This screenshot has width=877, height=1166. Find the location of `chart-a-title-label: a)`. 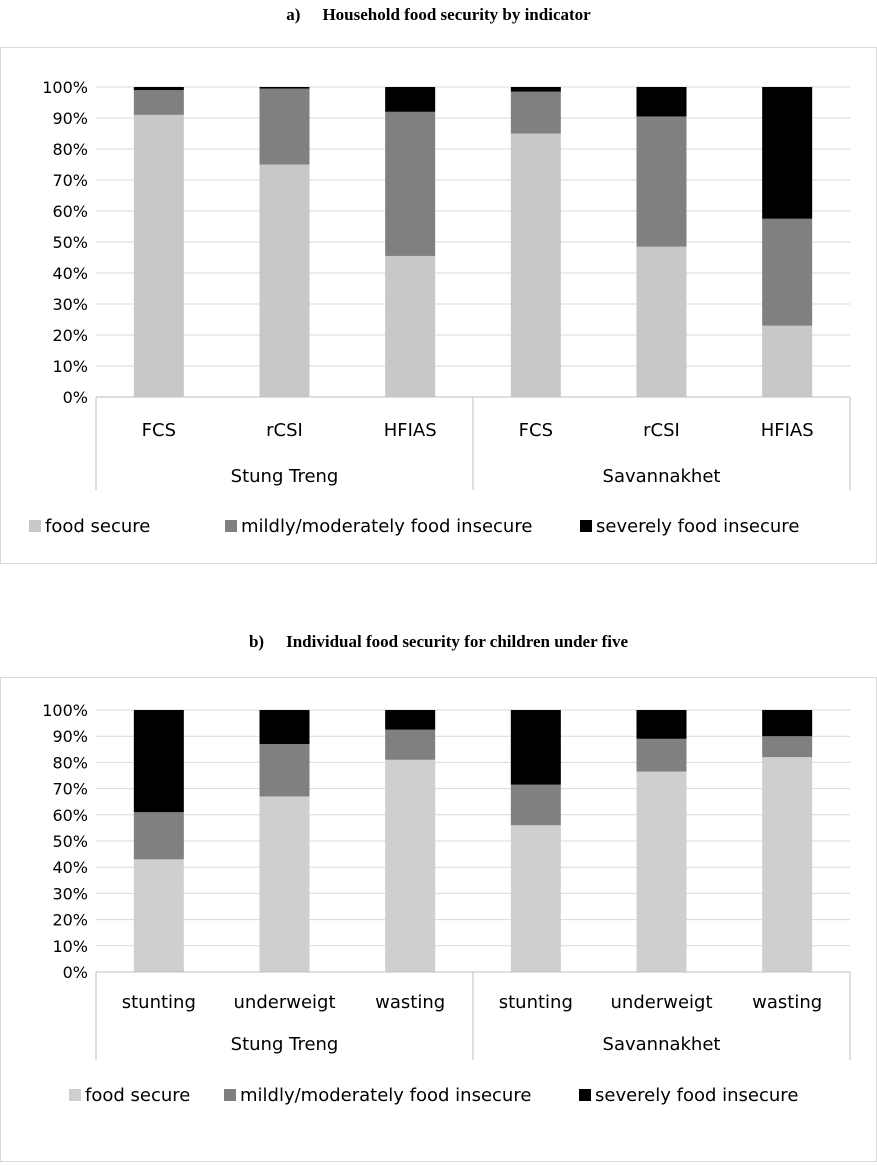

chart-a-title-label: a) is located at coordinates (293, 14).